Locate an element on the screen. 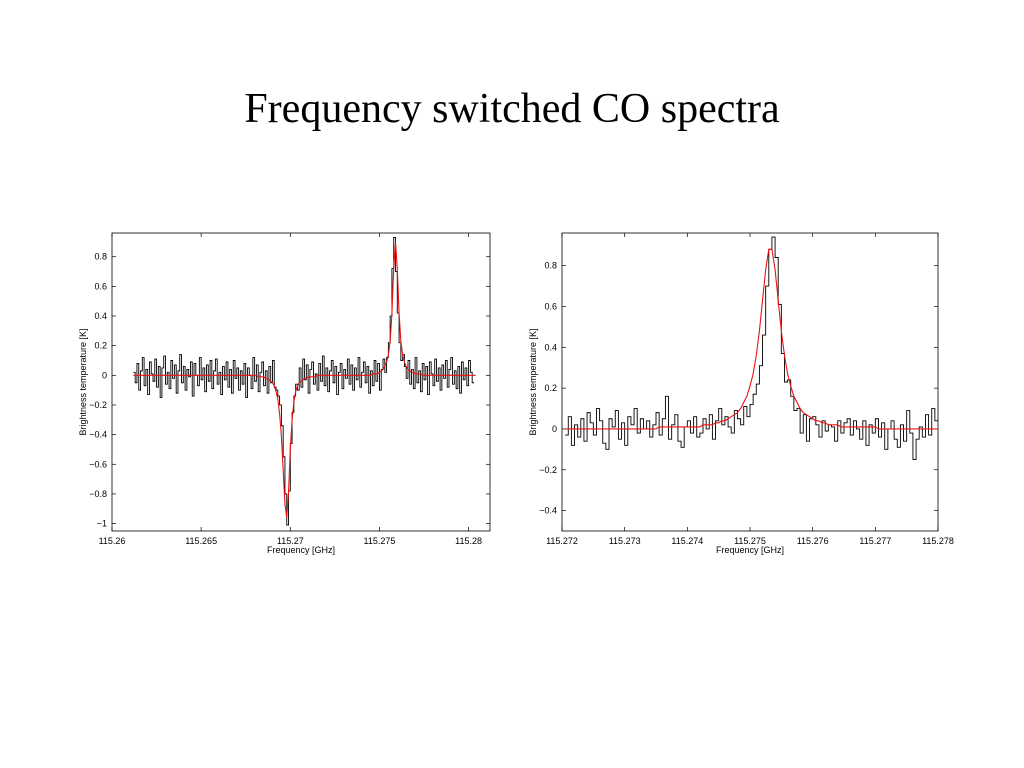  right-x-tick-label: 115.275 is located at coordinates (750, 541).